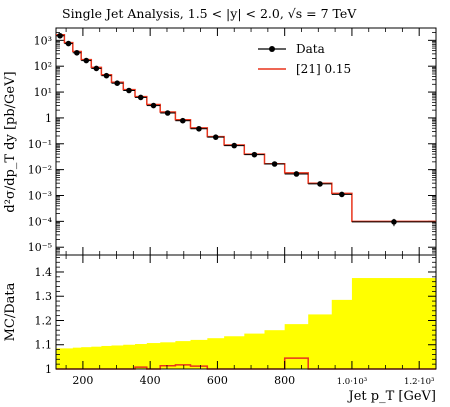 This screenshot has width=450, height=407. What do you see at coordinates (43, 92) in the screenshot?
I see `top-y-tick-label: 10¹` at bounding box center [43, 92].